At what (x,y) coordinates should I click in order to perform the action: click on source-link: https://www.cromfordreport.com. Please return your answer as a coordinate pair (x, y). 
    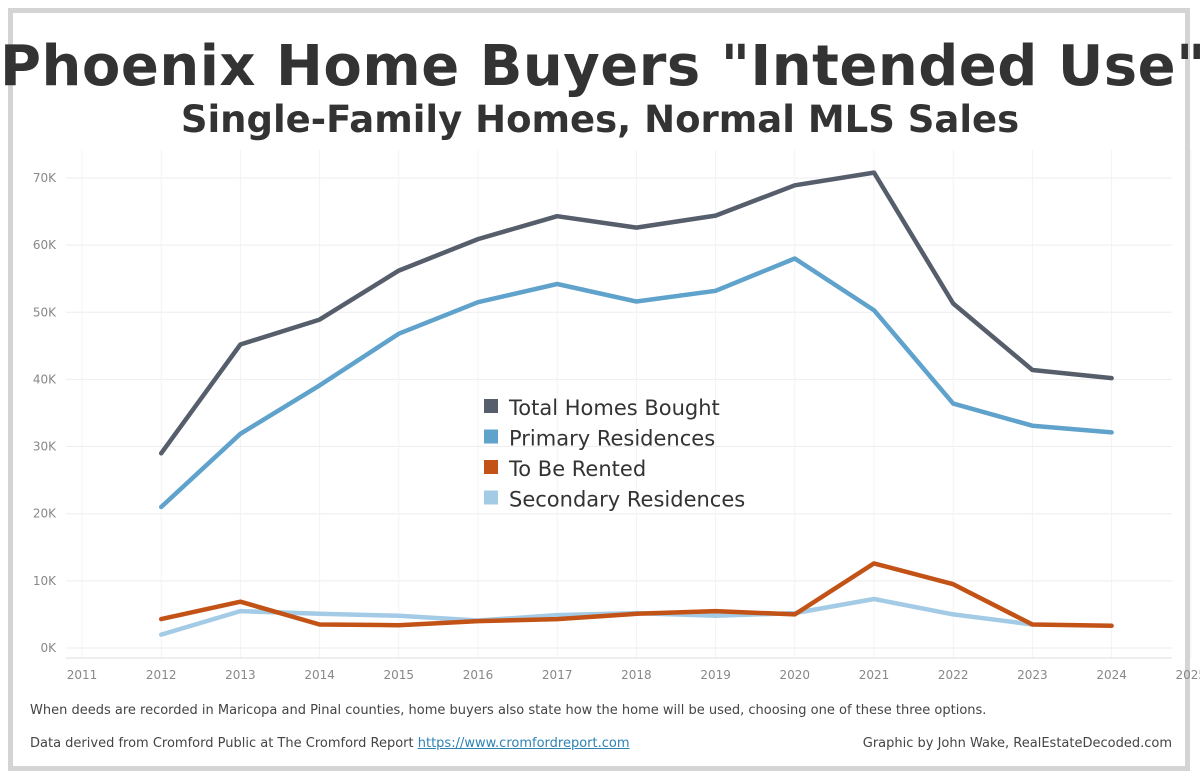
    Looking at the image, I should click on (523, 743).